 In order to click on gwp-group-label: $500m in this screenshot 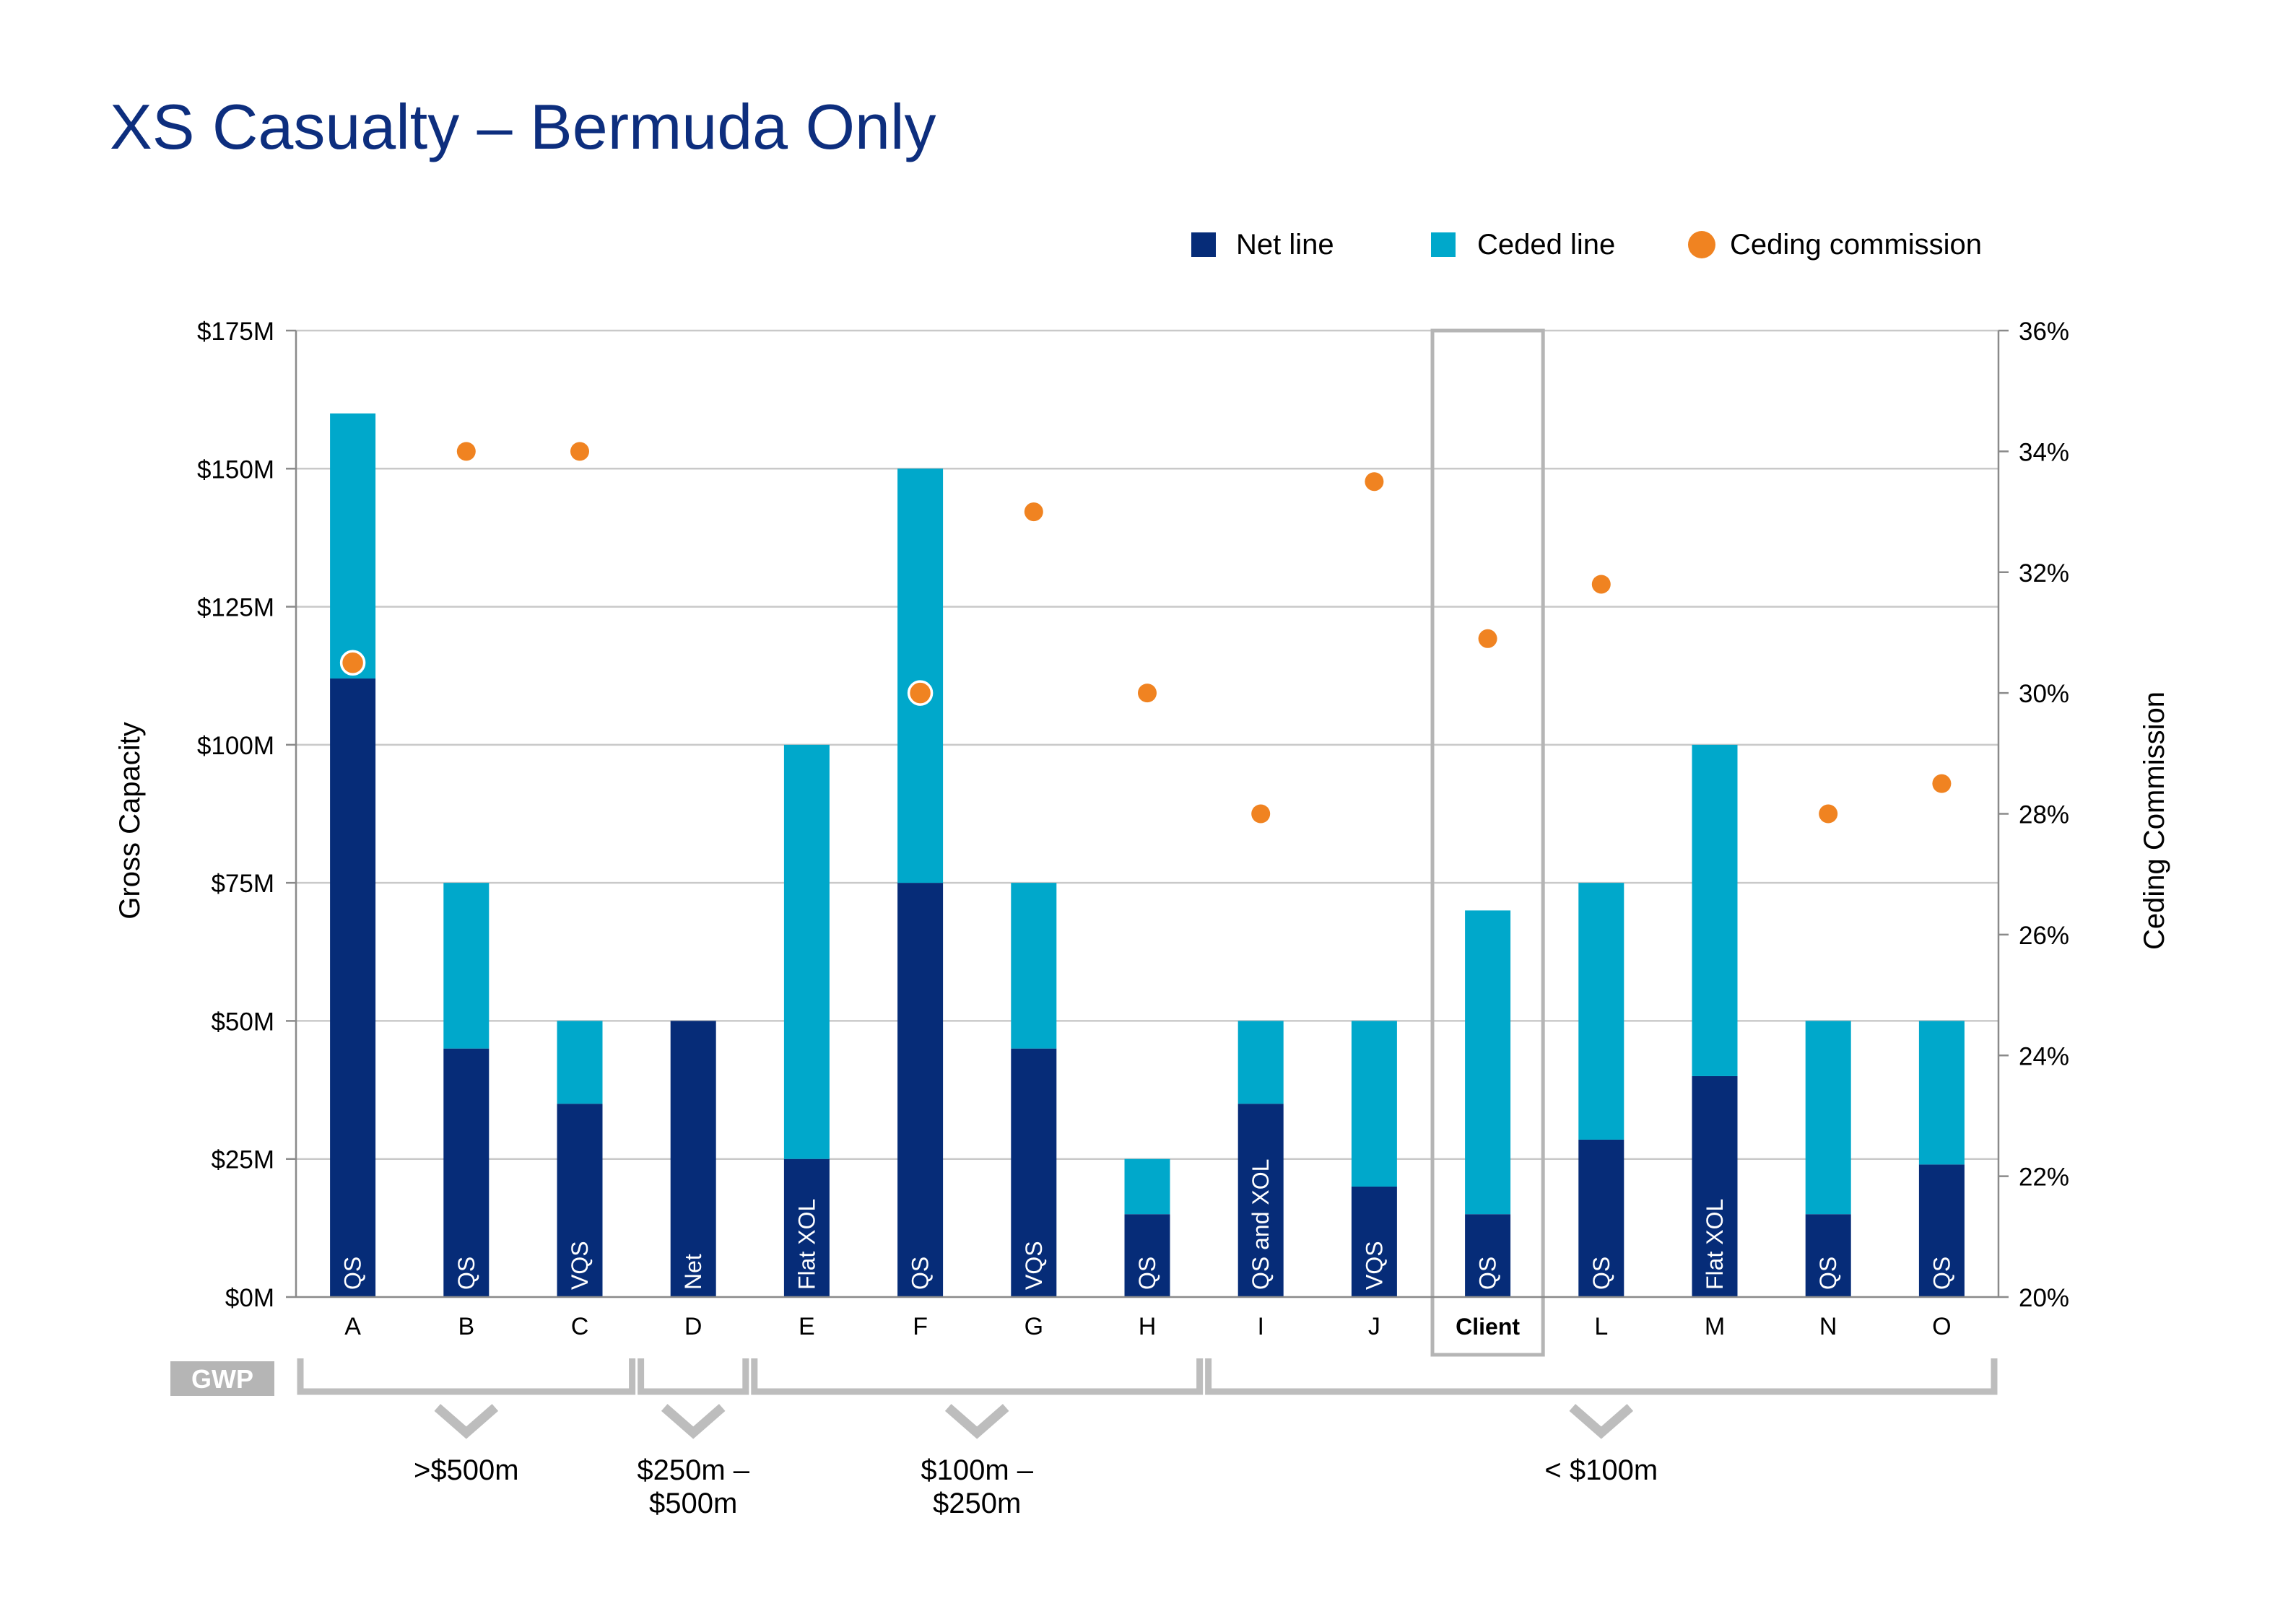, I will do `click(693, 1503)`.